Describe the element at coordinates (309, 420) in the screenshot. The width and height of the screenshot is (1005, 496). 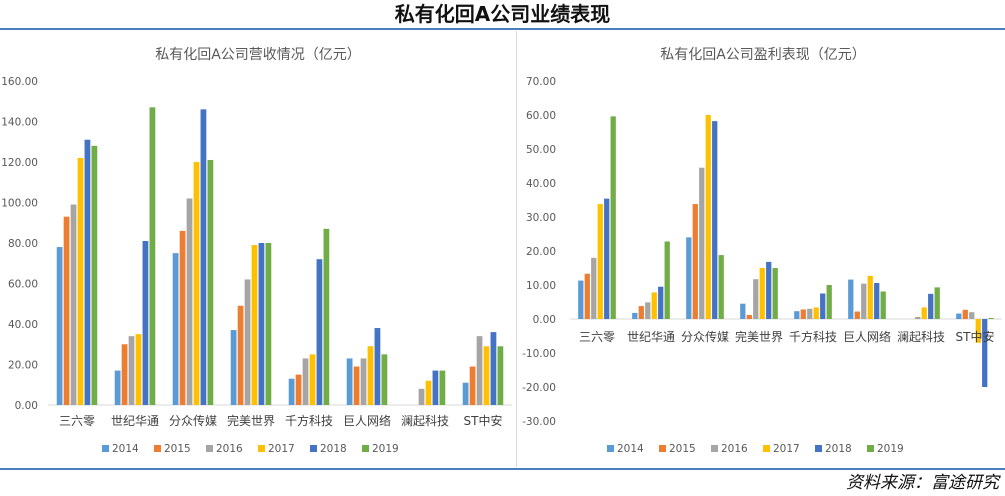
I see `category-label: 千方科技` at that location.